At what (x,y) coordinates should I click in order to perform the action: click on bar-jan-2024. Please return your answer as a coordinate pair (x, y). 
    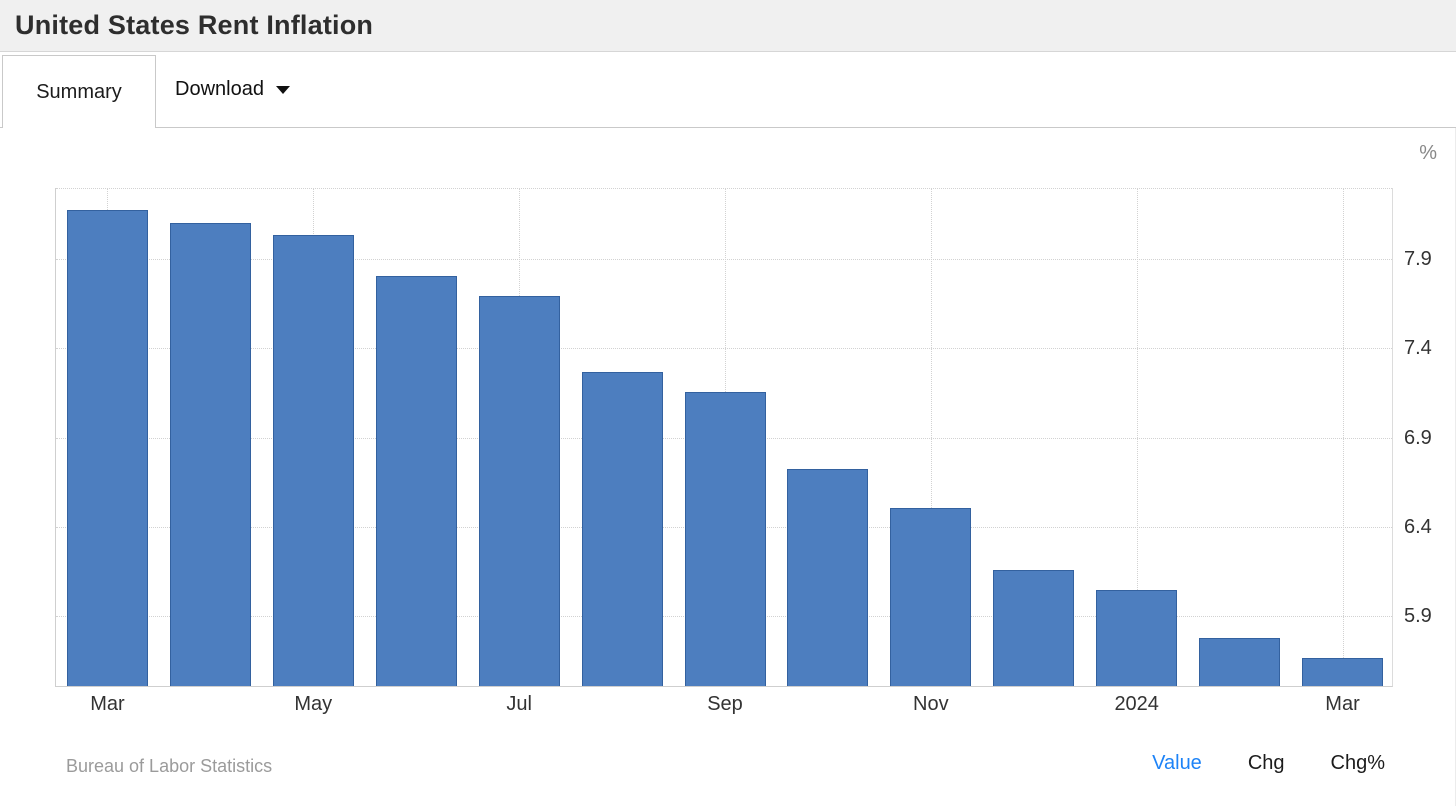
    Looking at the image, I should click on (1137, 637).